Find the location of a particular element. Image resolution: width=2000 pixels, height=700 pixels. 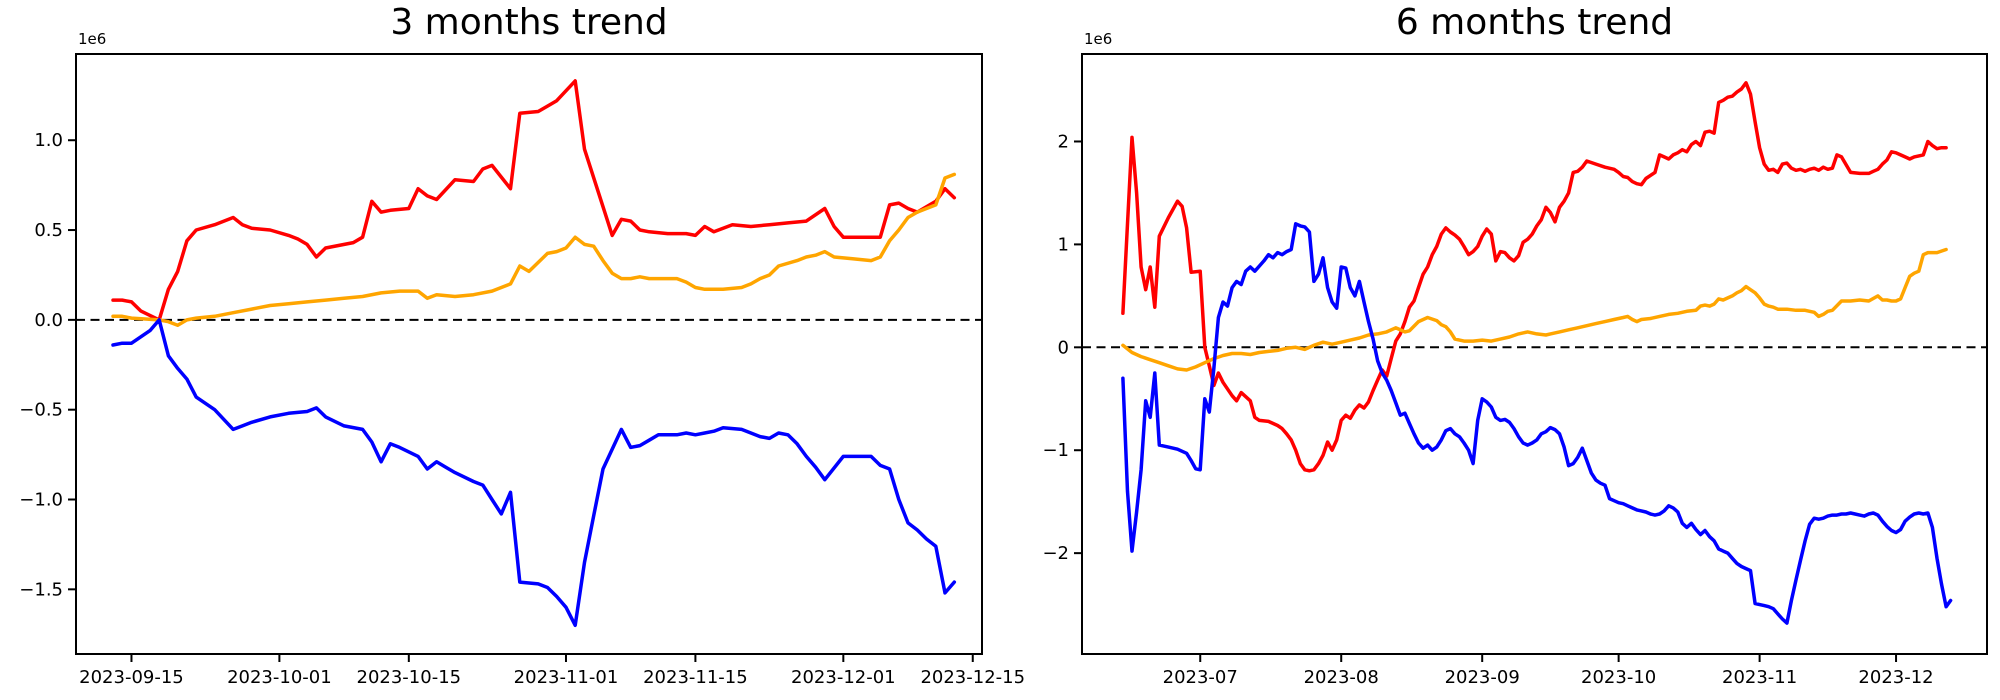

y-tick-label: −1 is located at coordinates (1055, 450).